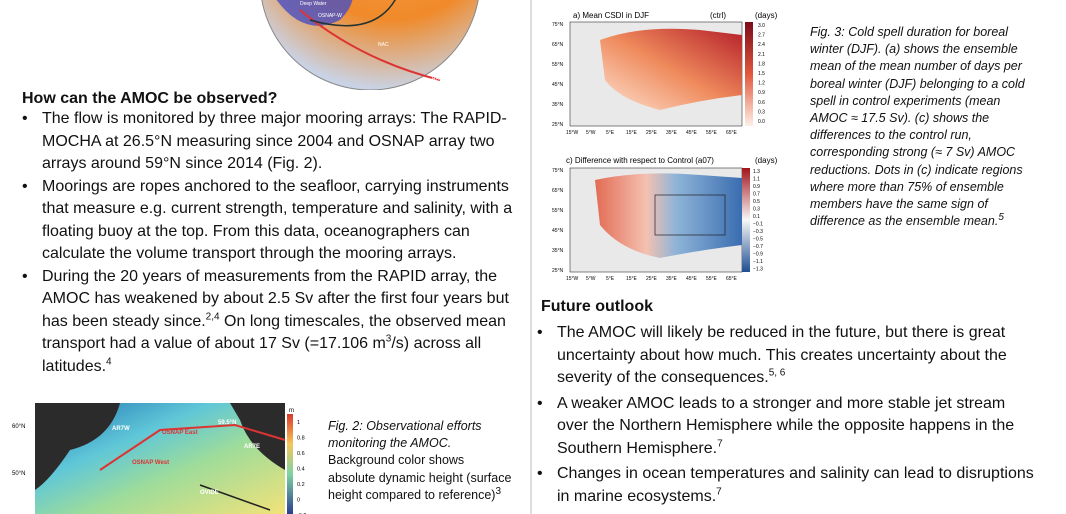 This screenshot has width=1066, height=514. What do you see at coordinates (761, 64) in the screenshot?
I see `label: 1.8` at bounding box center [761, 64].